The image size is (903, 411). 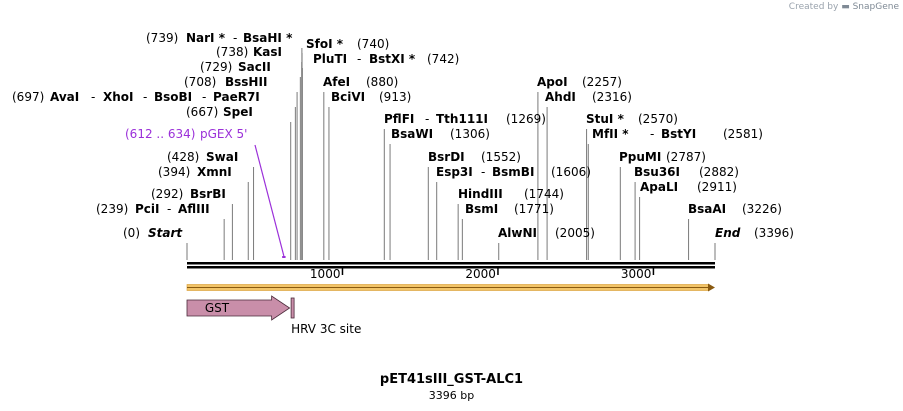 What do you see at coordinates (28, 97) in the screenshot?
I see `site-position: (697)` at bounding box center [28, 97].